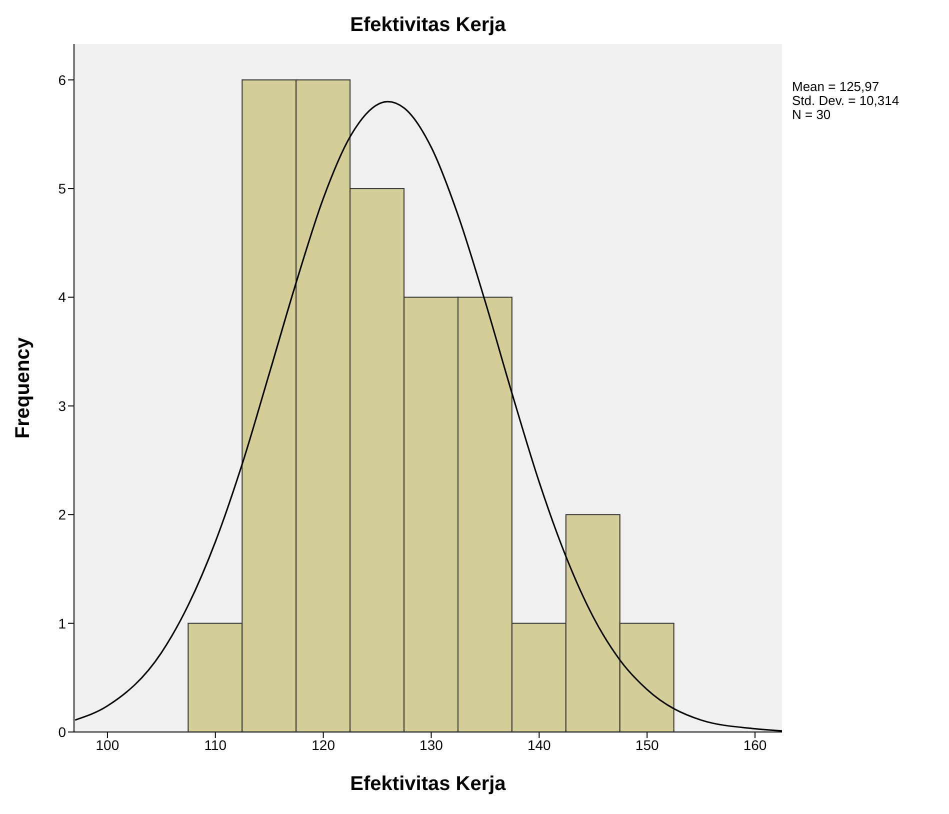 This screenshot has height=814, width=949. What do you see at coordinates (647, 744) in the screenshot?
I see `x-tick-label: 150` at bounding box center [647, 744].